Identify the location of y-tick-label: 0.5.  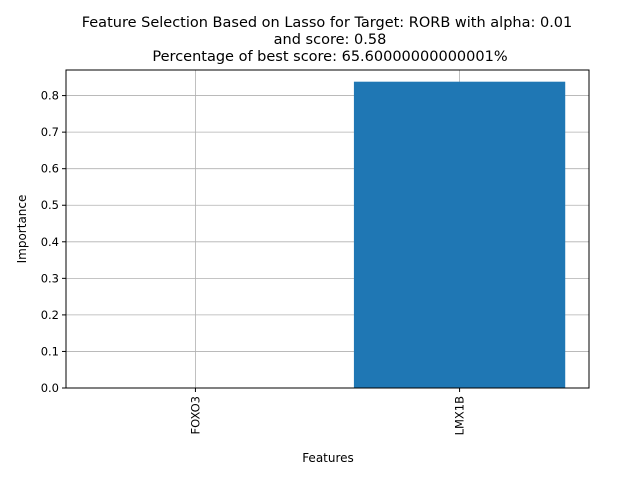
(50, 205).